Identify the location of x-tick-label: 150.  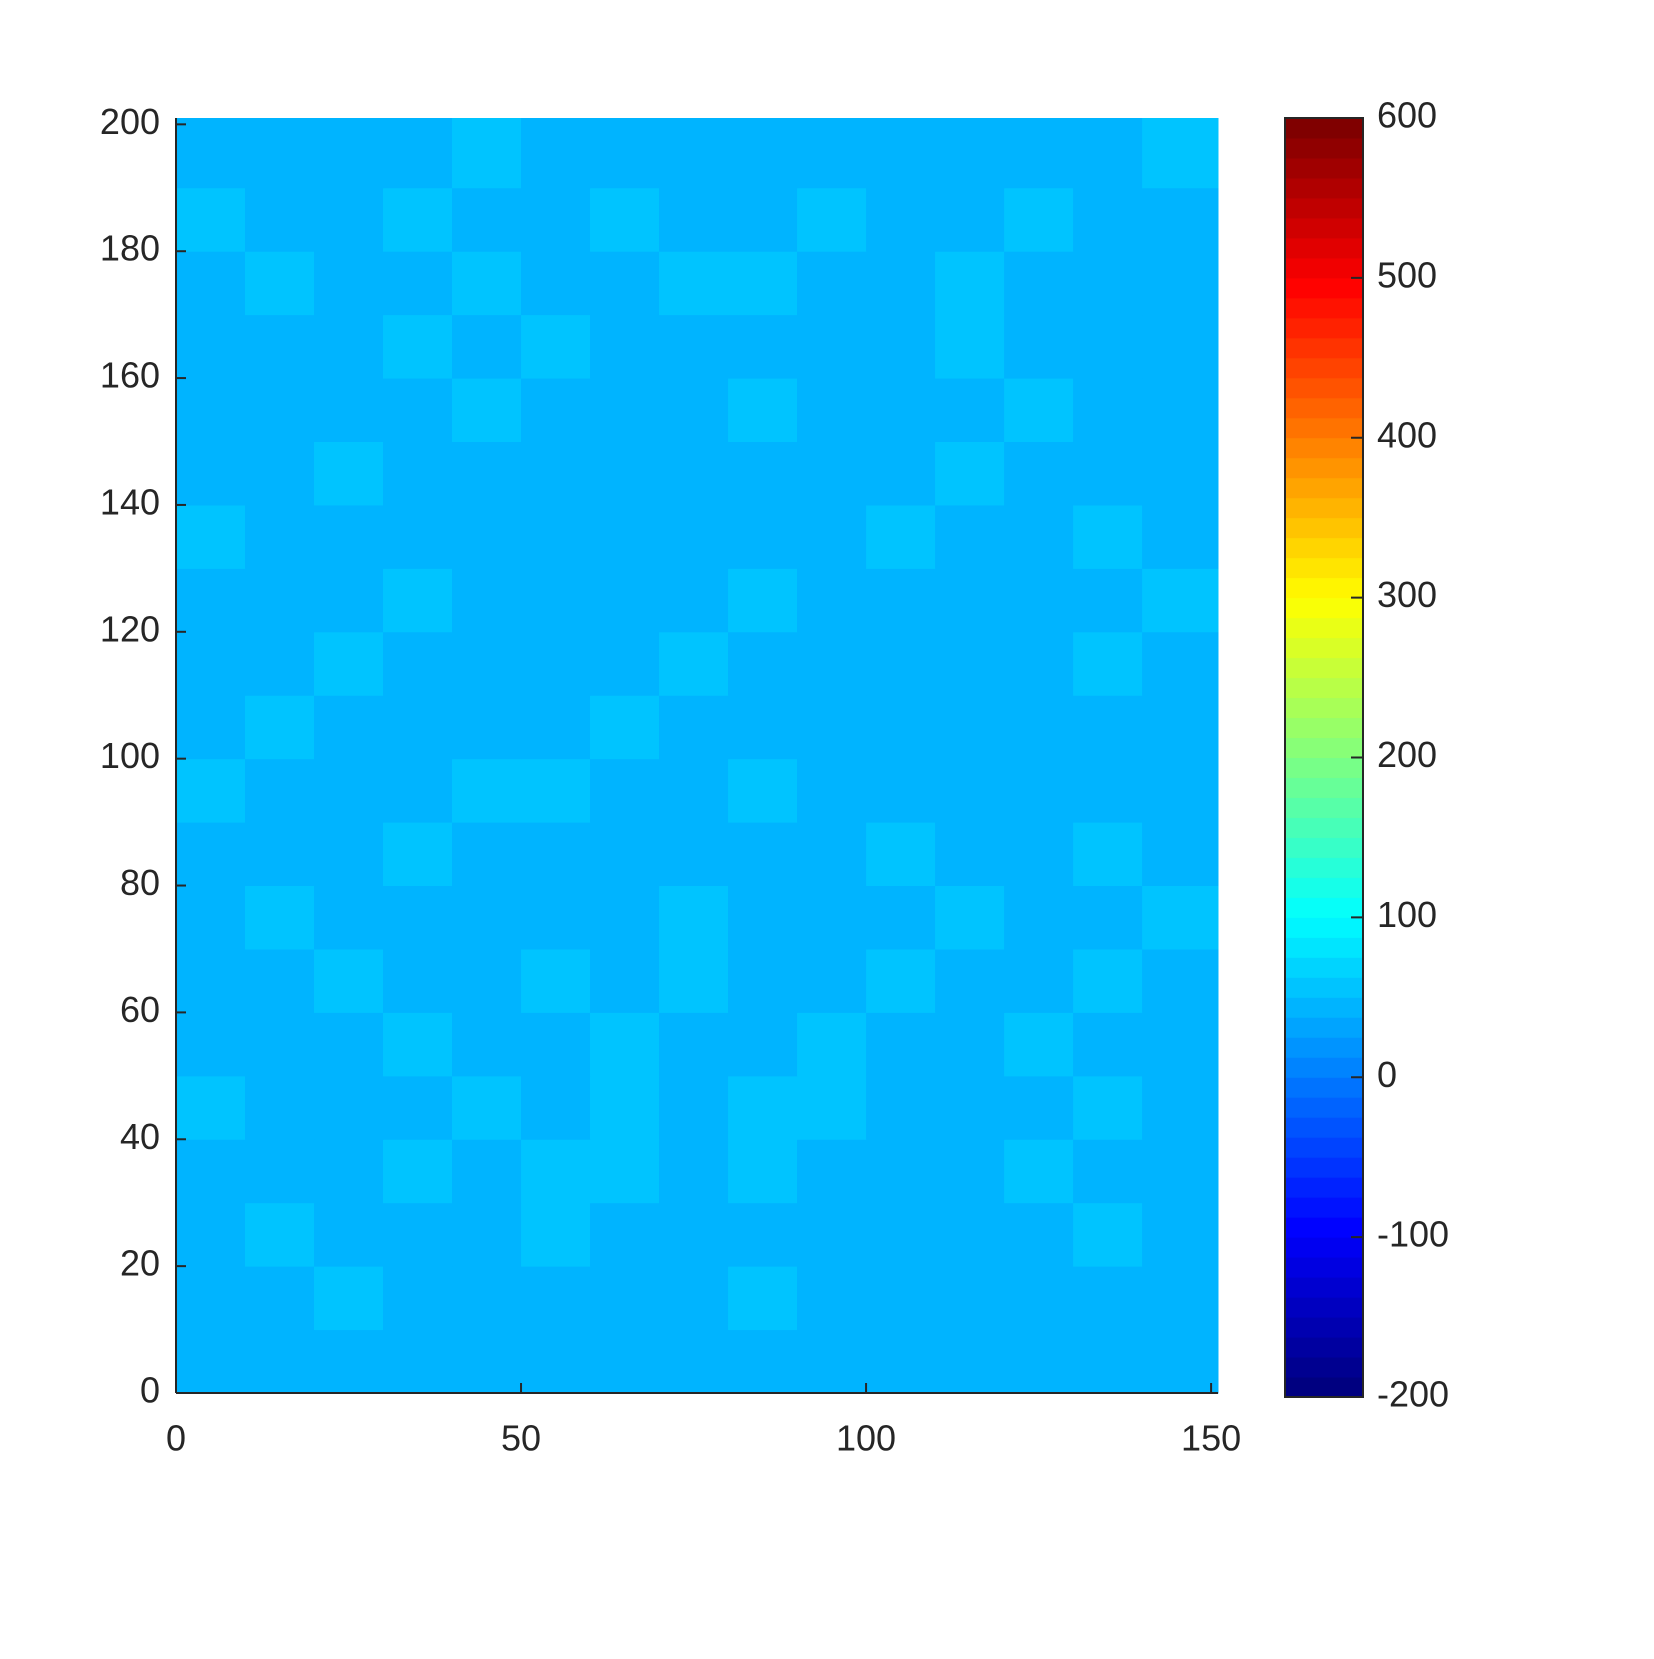
(1211, 1438).